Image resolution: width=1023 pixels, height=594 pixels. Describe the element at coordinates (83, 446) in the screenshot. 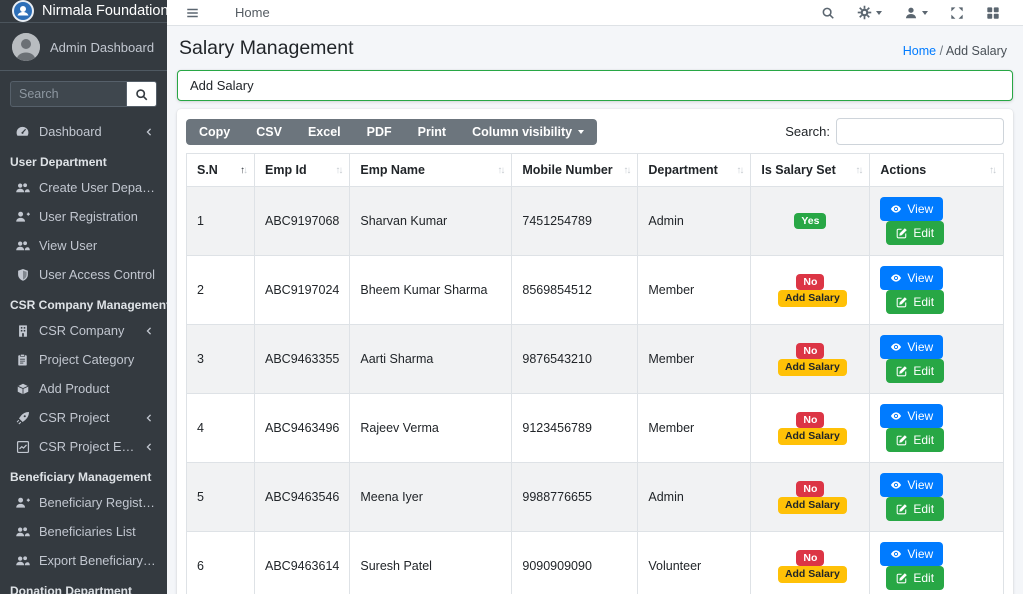

I see `sidebar-item-csr-project-expanse: CSR Project Expanse` at that location.